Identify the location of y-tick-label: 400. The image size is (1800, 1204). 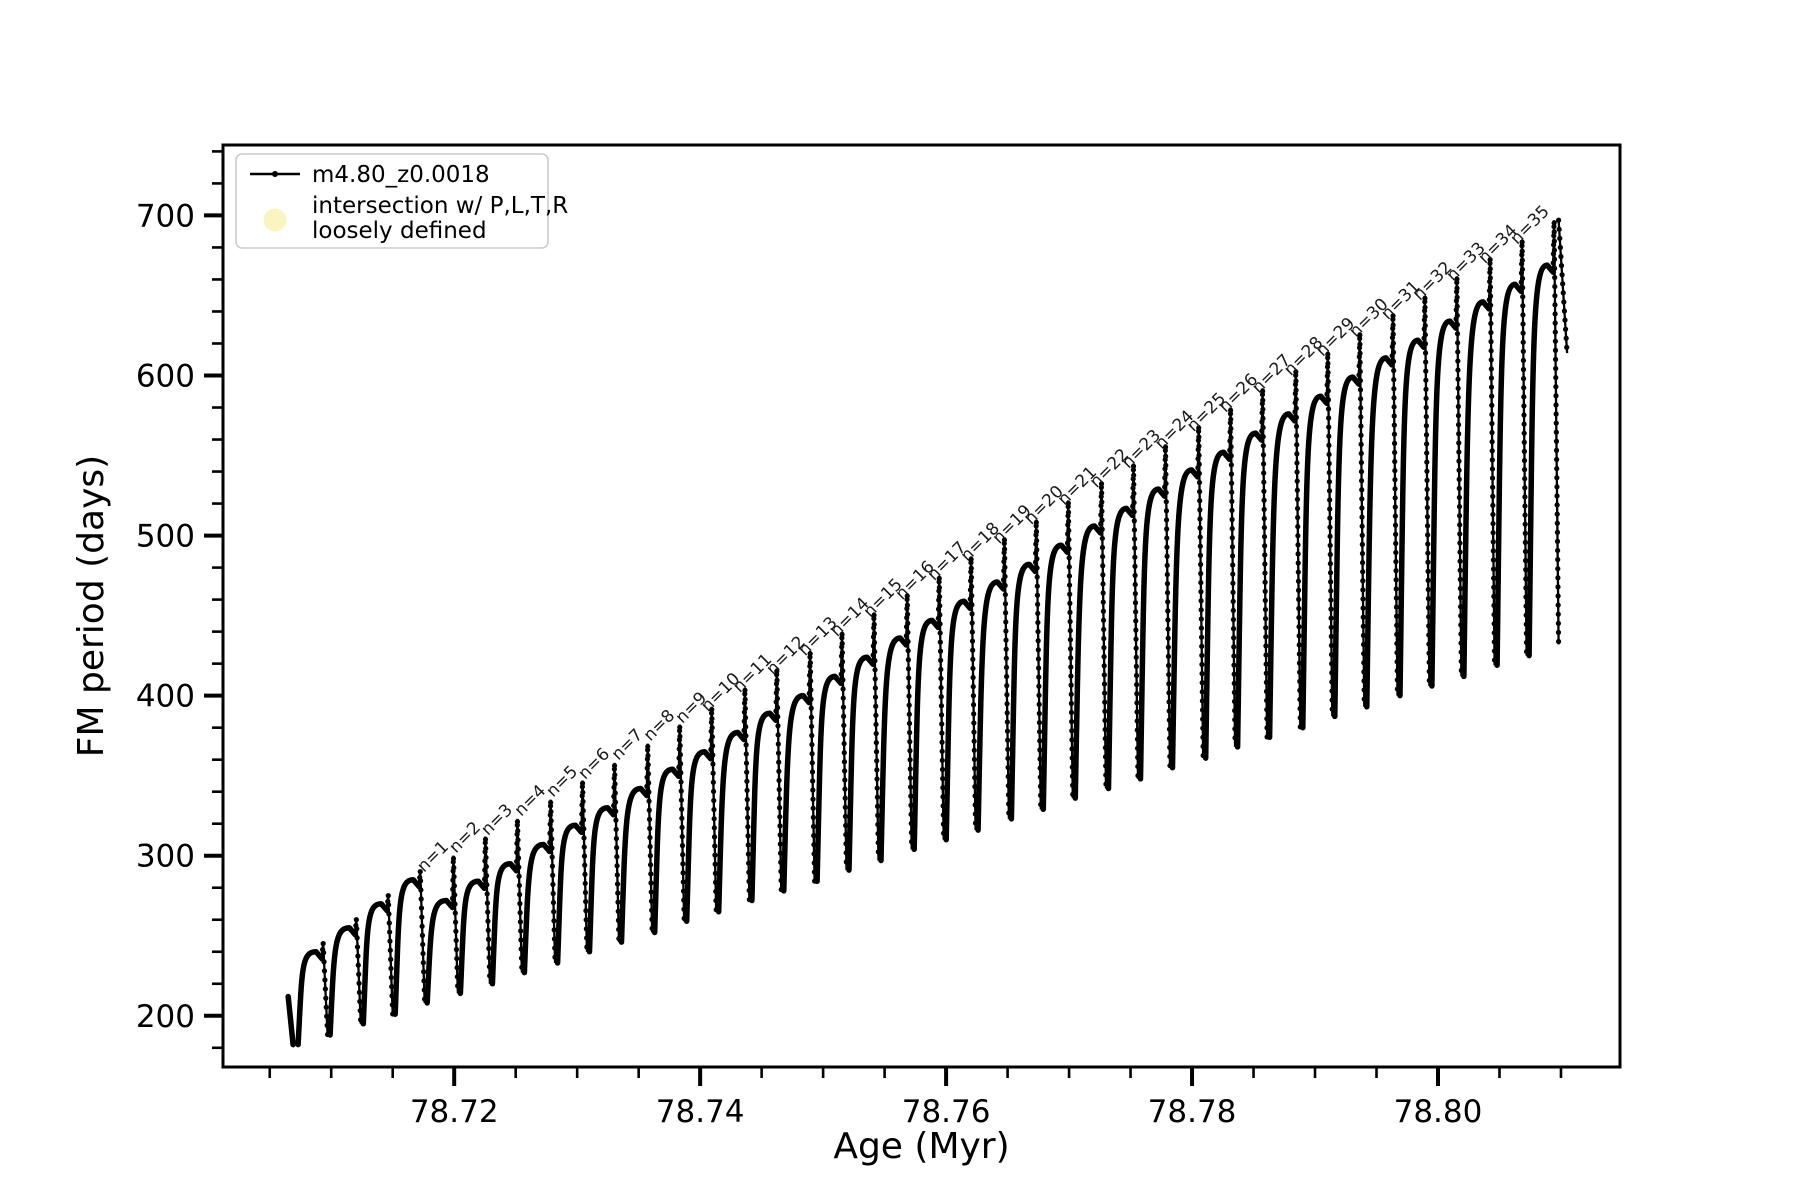
(165, 697).